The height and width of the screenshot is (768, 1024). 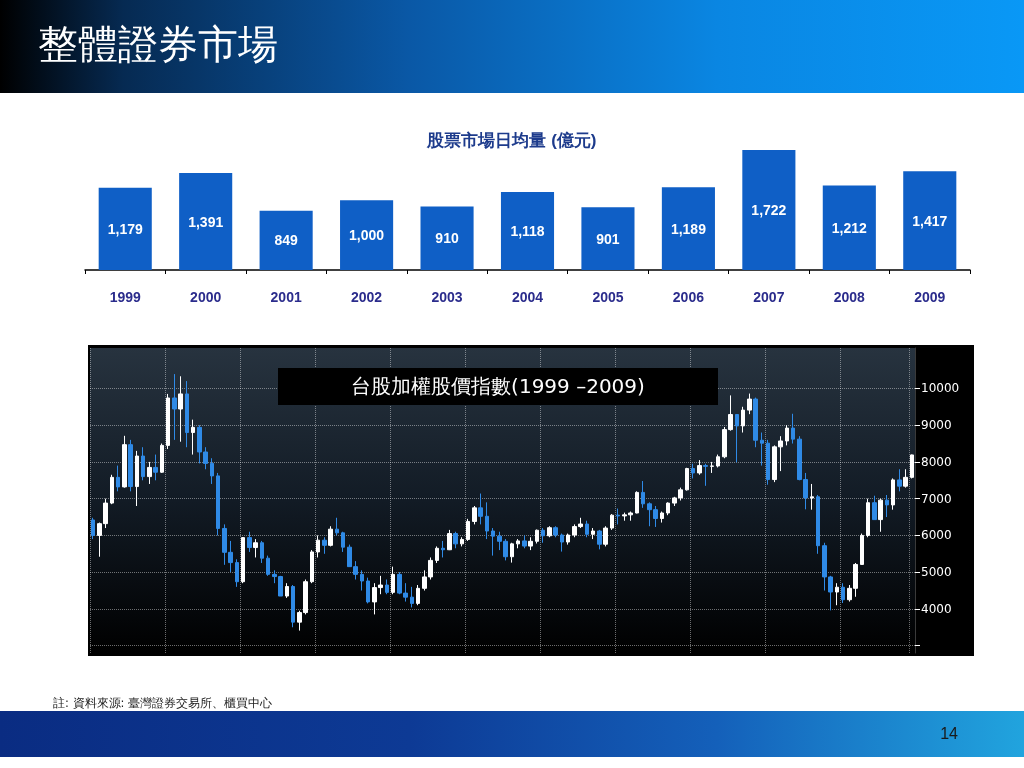 What do you see at coordinates (936, 498) in the screenshot?
I see `y-tick-label: 7000` at bounding box center [936, 498].